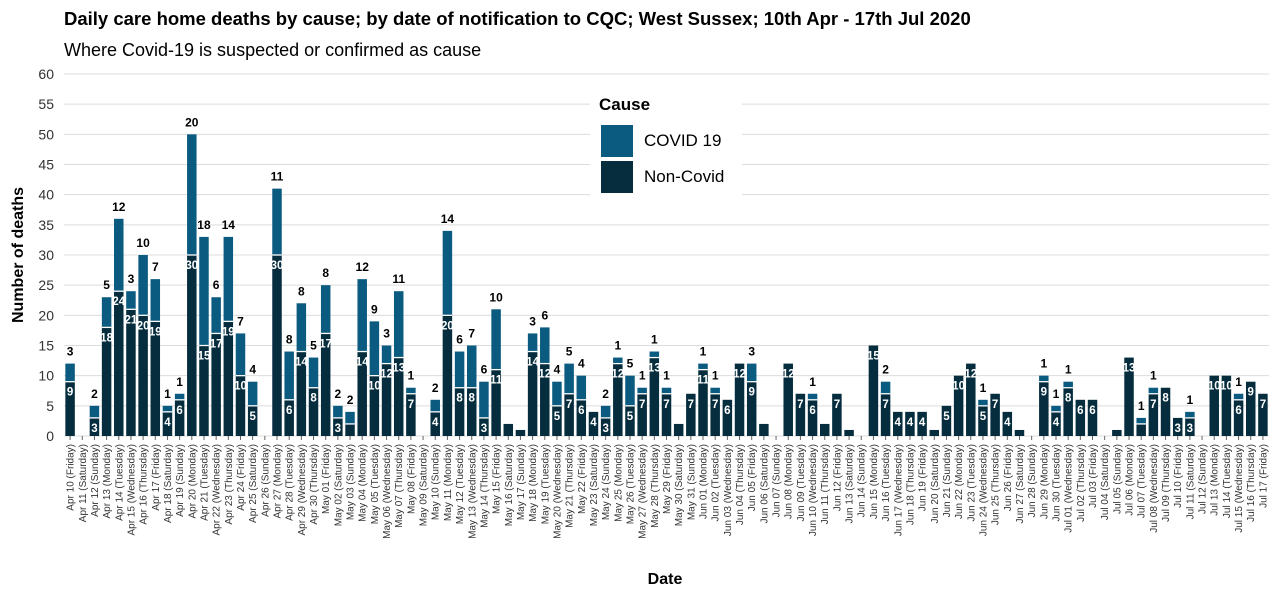  Describe the element at coordinates (46, 346) in the screenshot. I see `y-tick-label: 15` at that location.